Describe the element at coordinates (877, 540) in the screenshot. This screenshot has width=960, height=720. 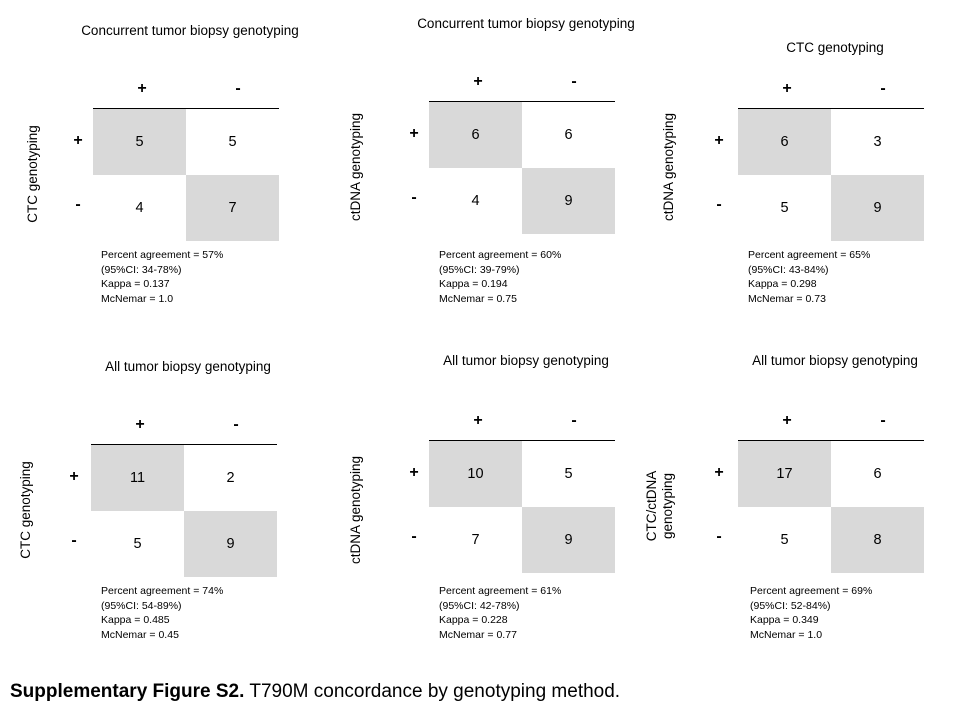
I see `cell-neg-neg: 8` at that location.